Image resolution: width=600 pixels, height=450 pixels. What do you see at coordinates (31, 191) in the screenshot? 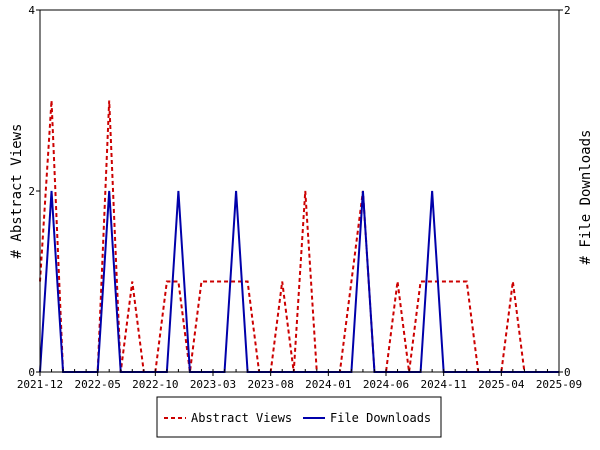
I see `y-left-tick-label: 2` at bounding box center [31, 191].